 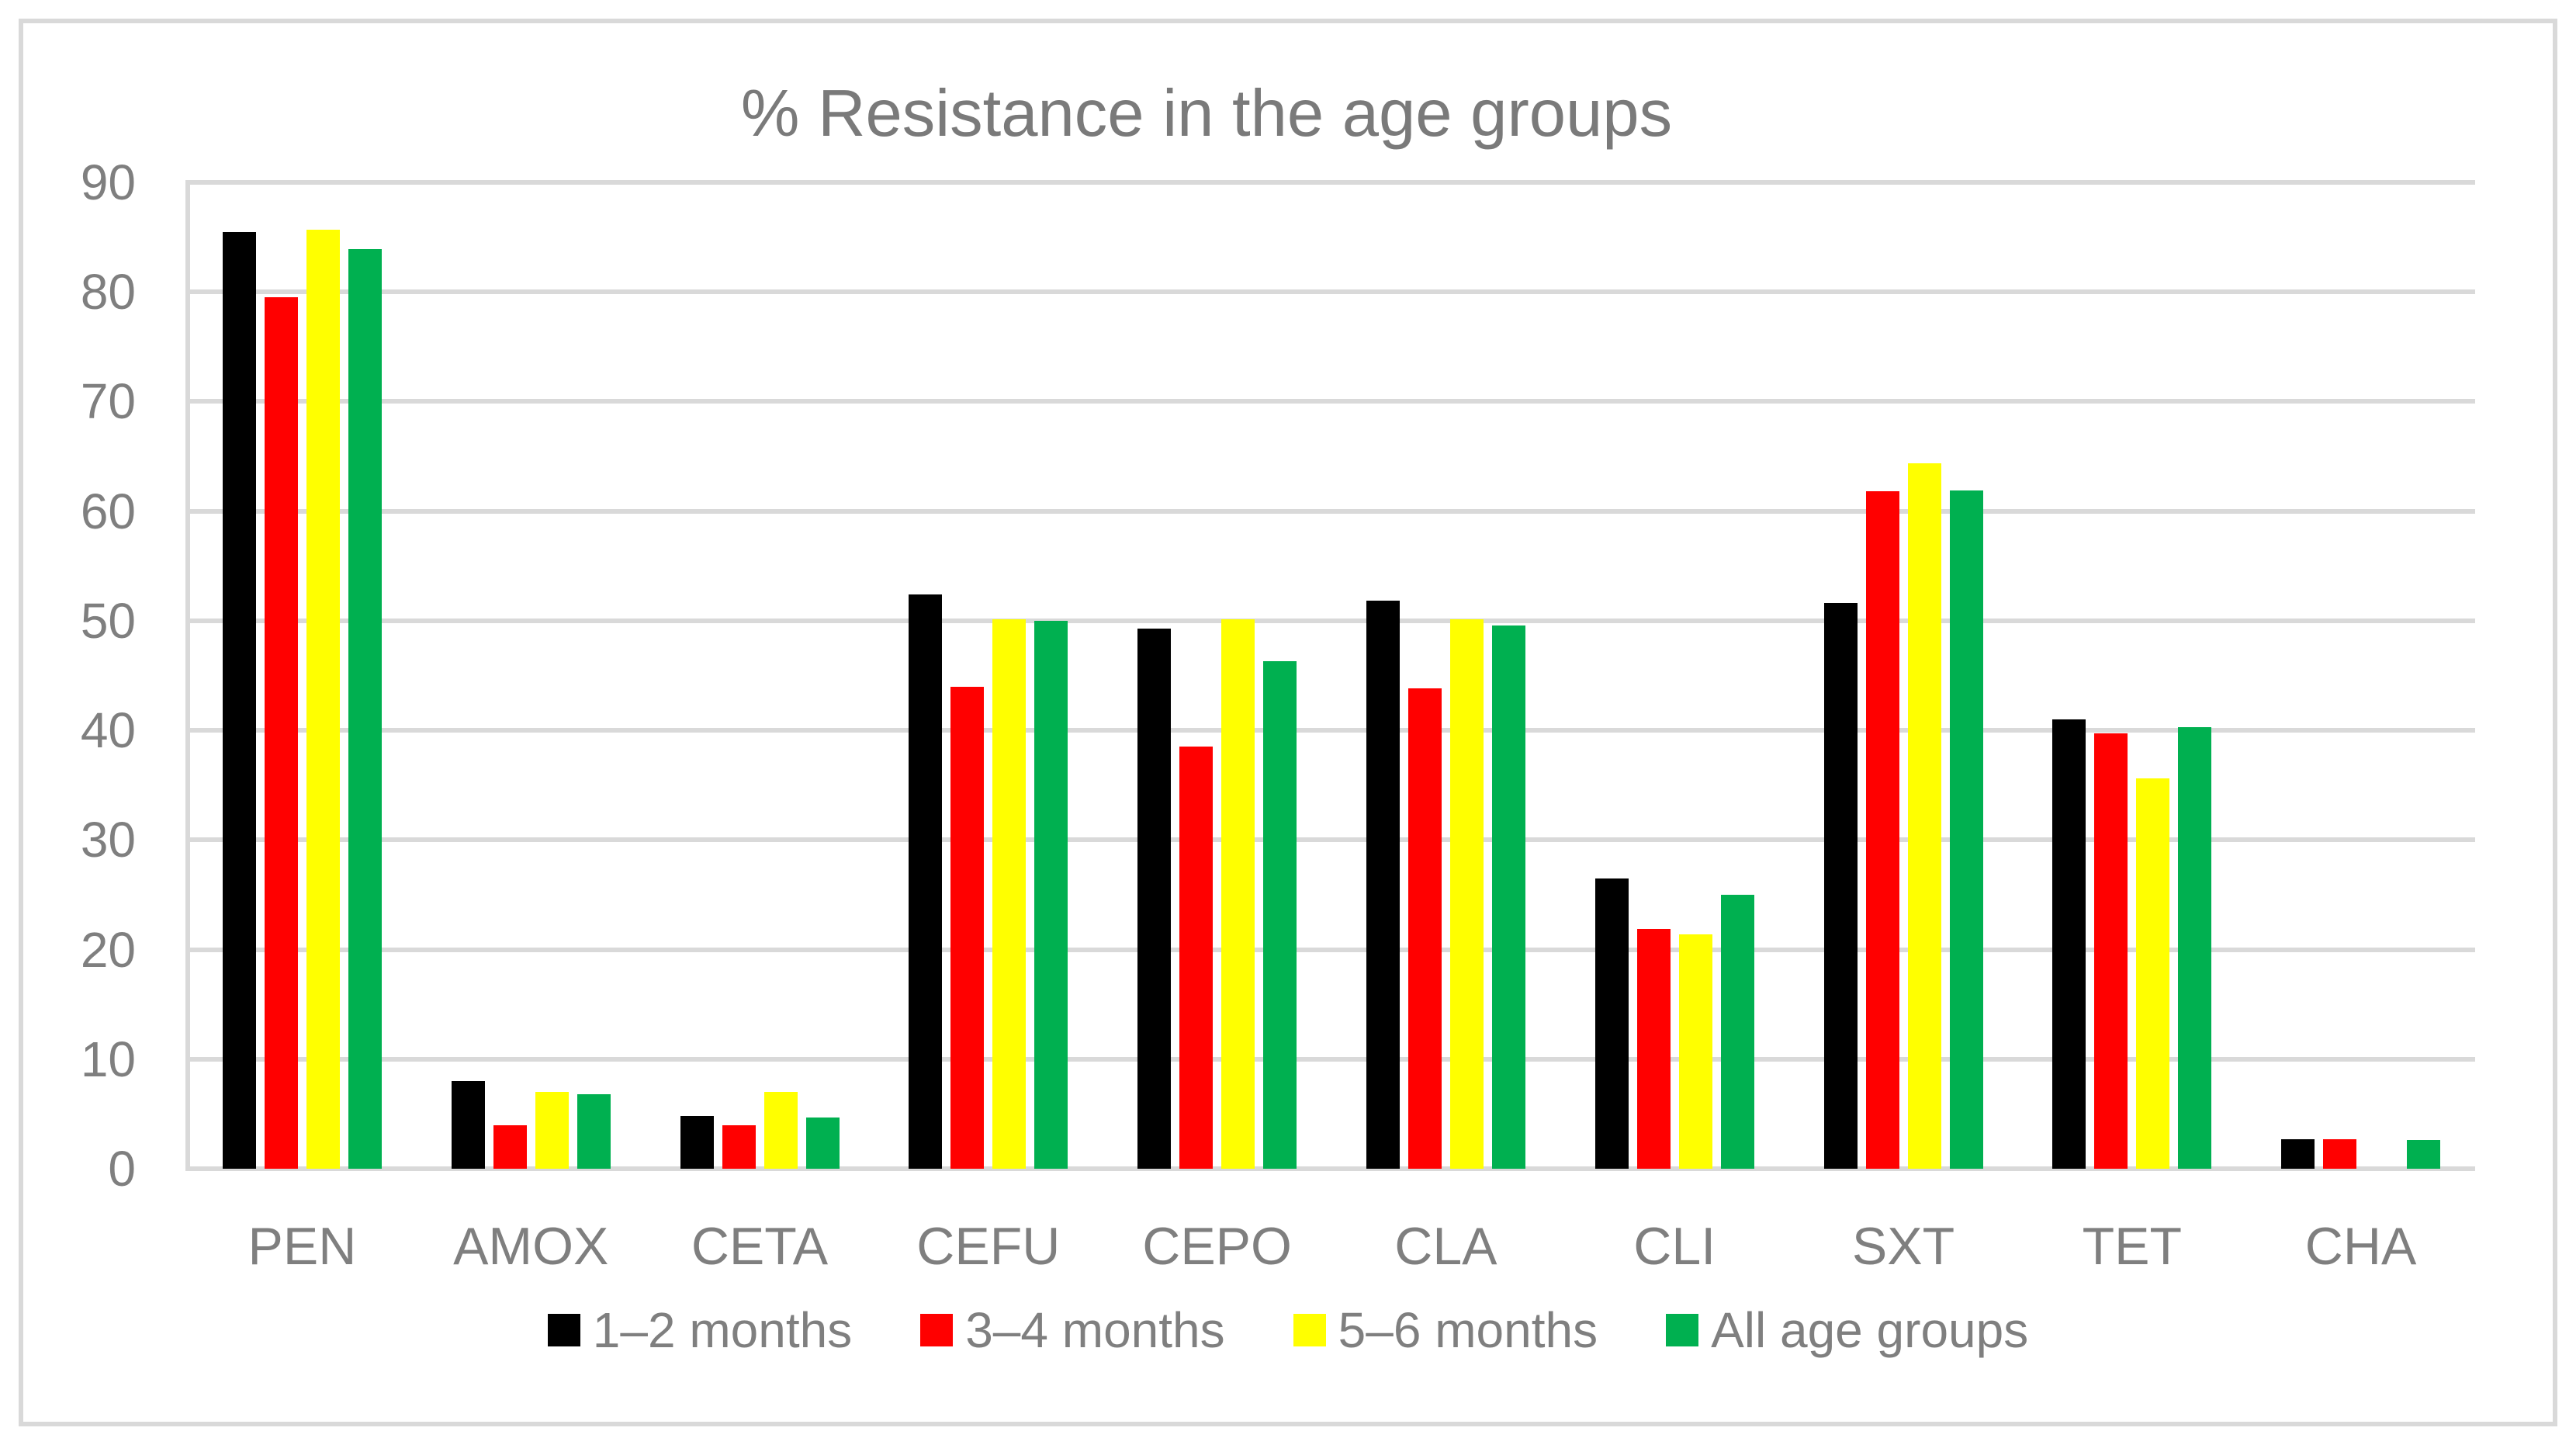 I want to click on bar-PEN-1–2-months, so click(x=239, y=700).